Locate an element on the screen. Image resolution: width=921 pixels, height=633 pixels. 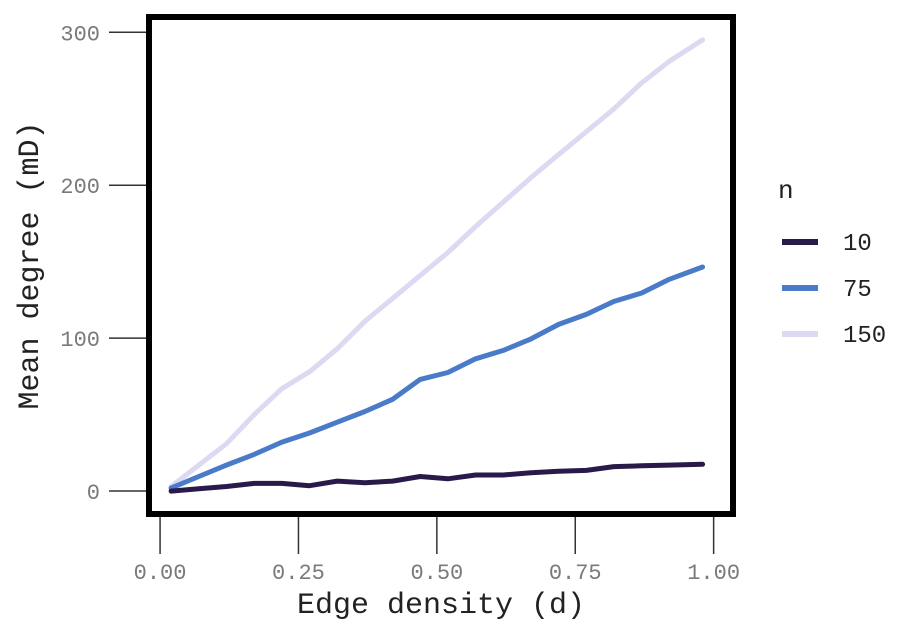
x-axis-title: Edge density (d) is located at coordinates (441, 606).